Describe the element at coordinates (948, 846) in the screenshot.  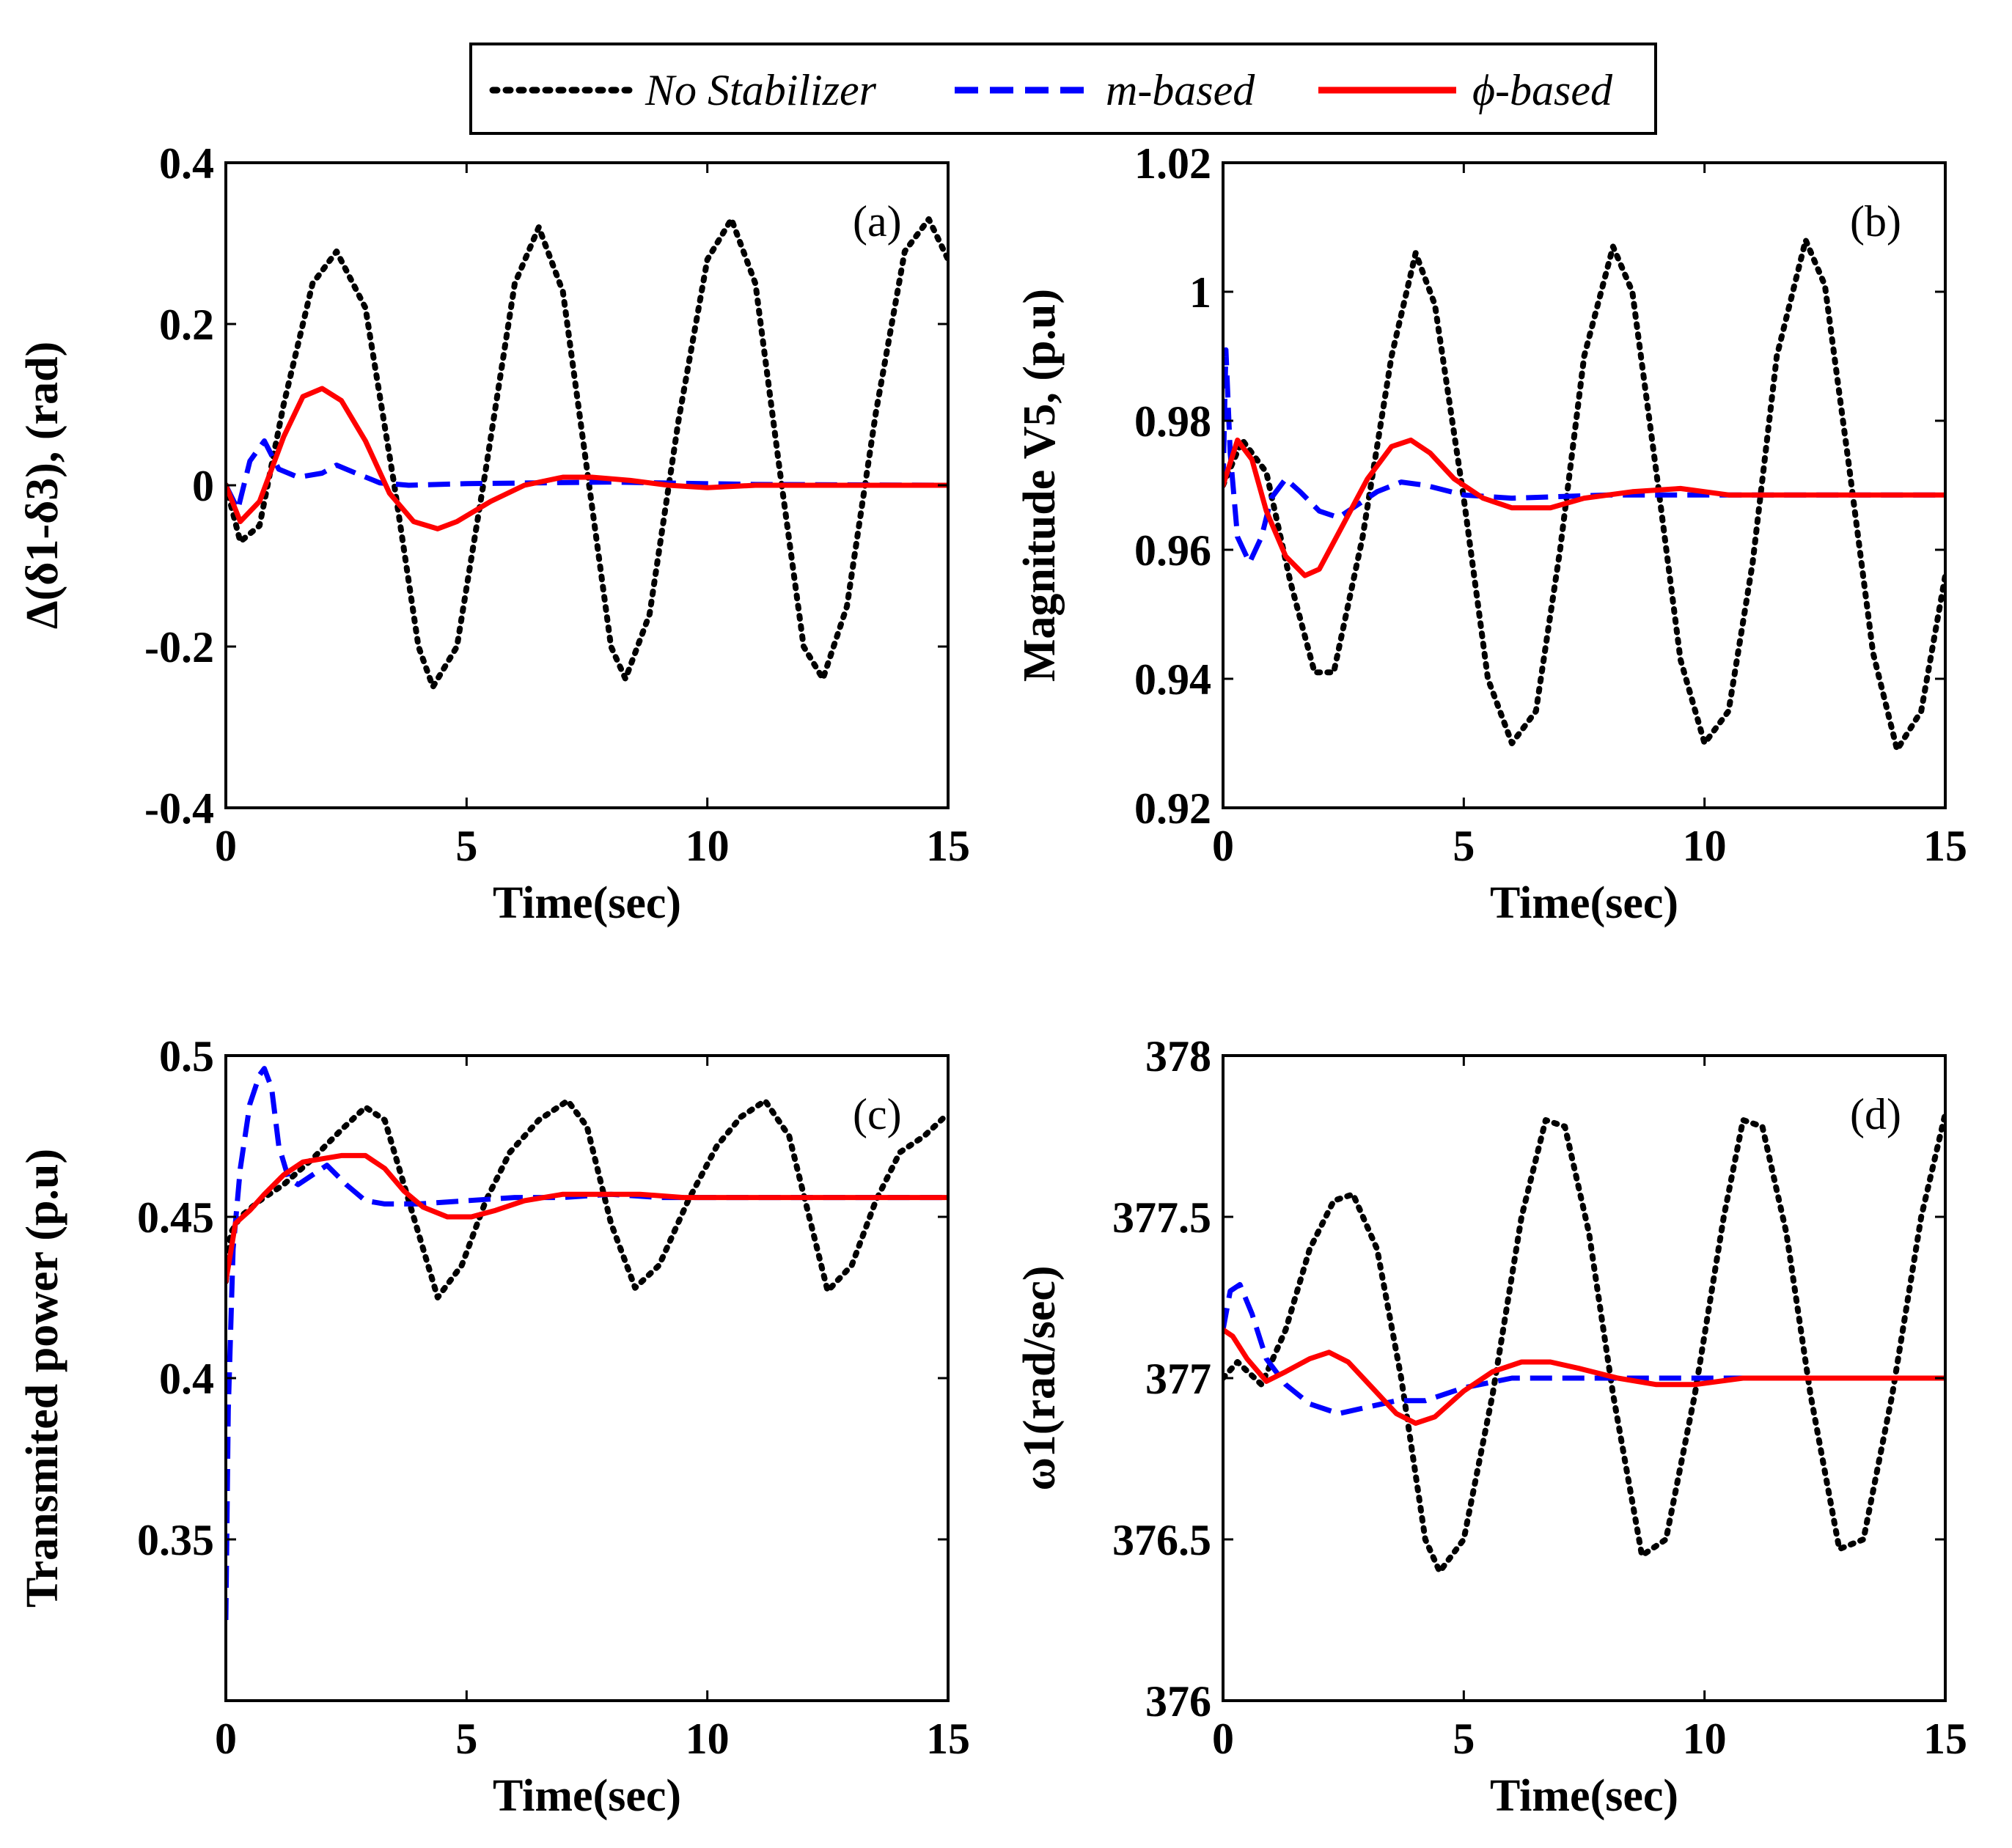
I see `x-tick-label-a: 15` at that location.